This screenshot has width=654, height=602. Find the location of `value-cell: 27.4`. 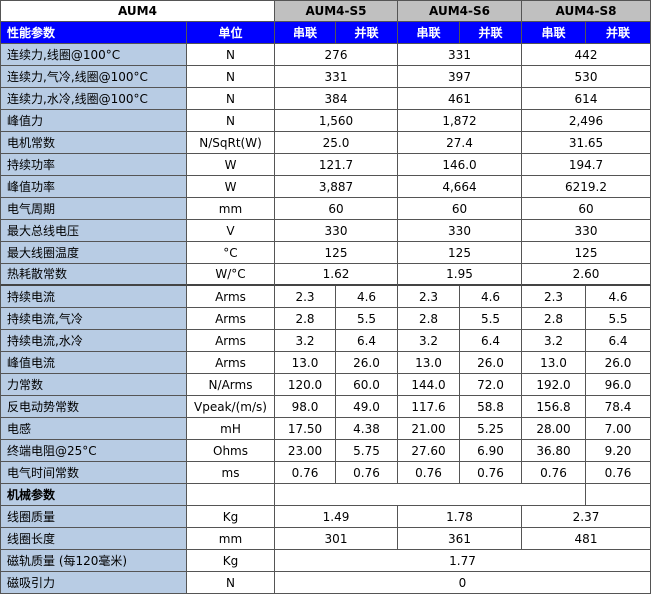

value-cell: 27.4 is located at coordinates (460, 143).